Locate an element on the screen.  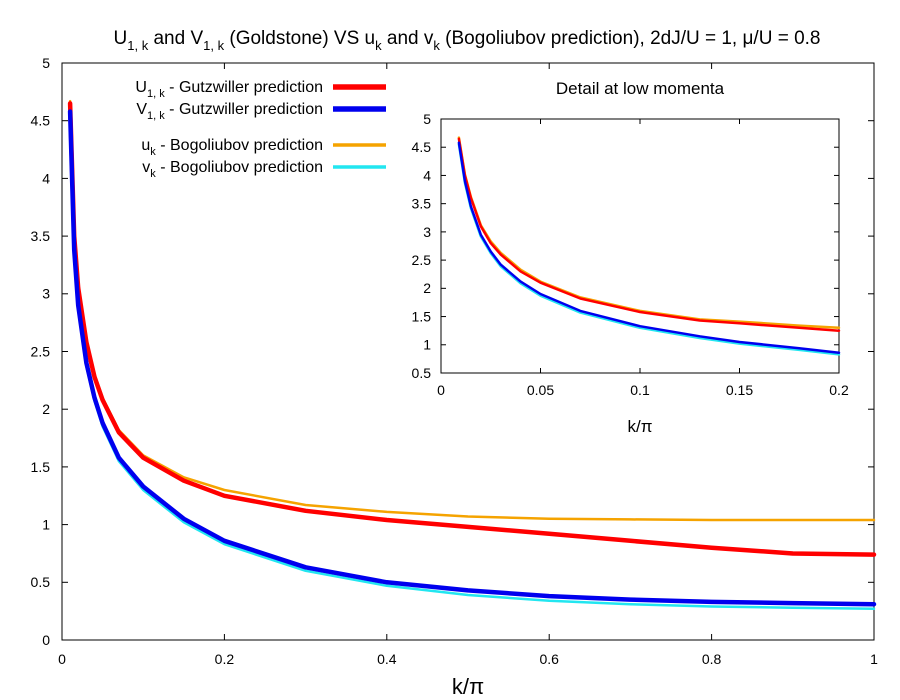
legend-label: vk - Bogoliubov prediction is located at coordinates (232, 169).